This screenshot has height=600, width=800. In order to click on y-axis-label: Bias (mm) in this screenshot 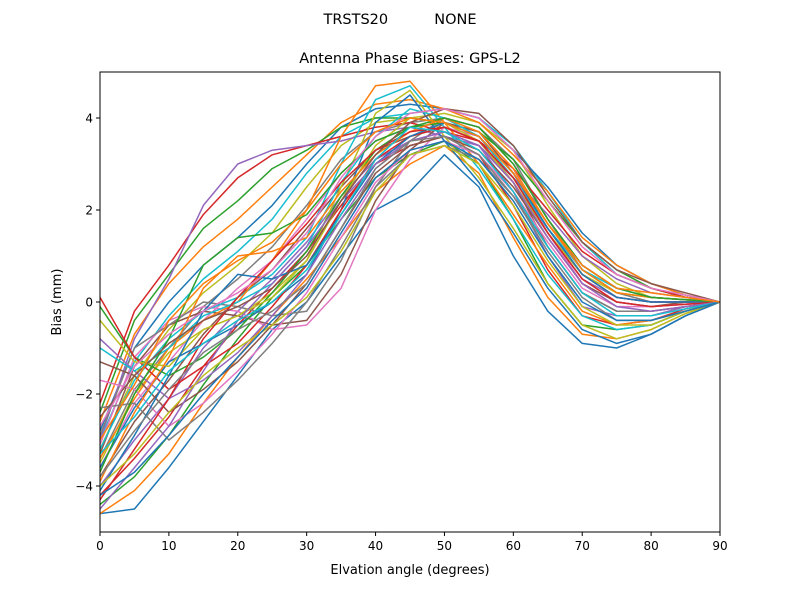, I will do `click(57, 302)`.